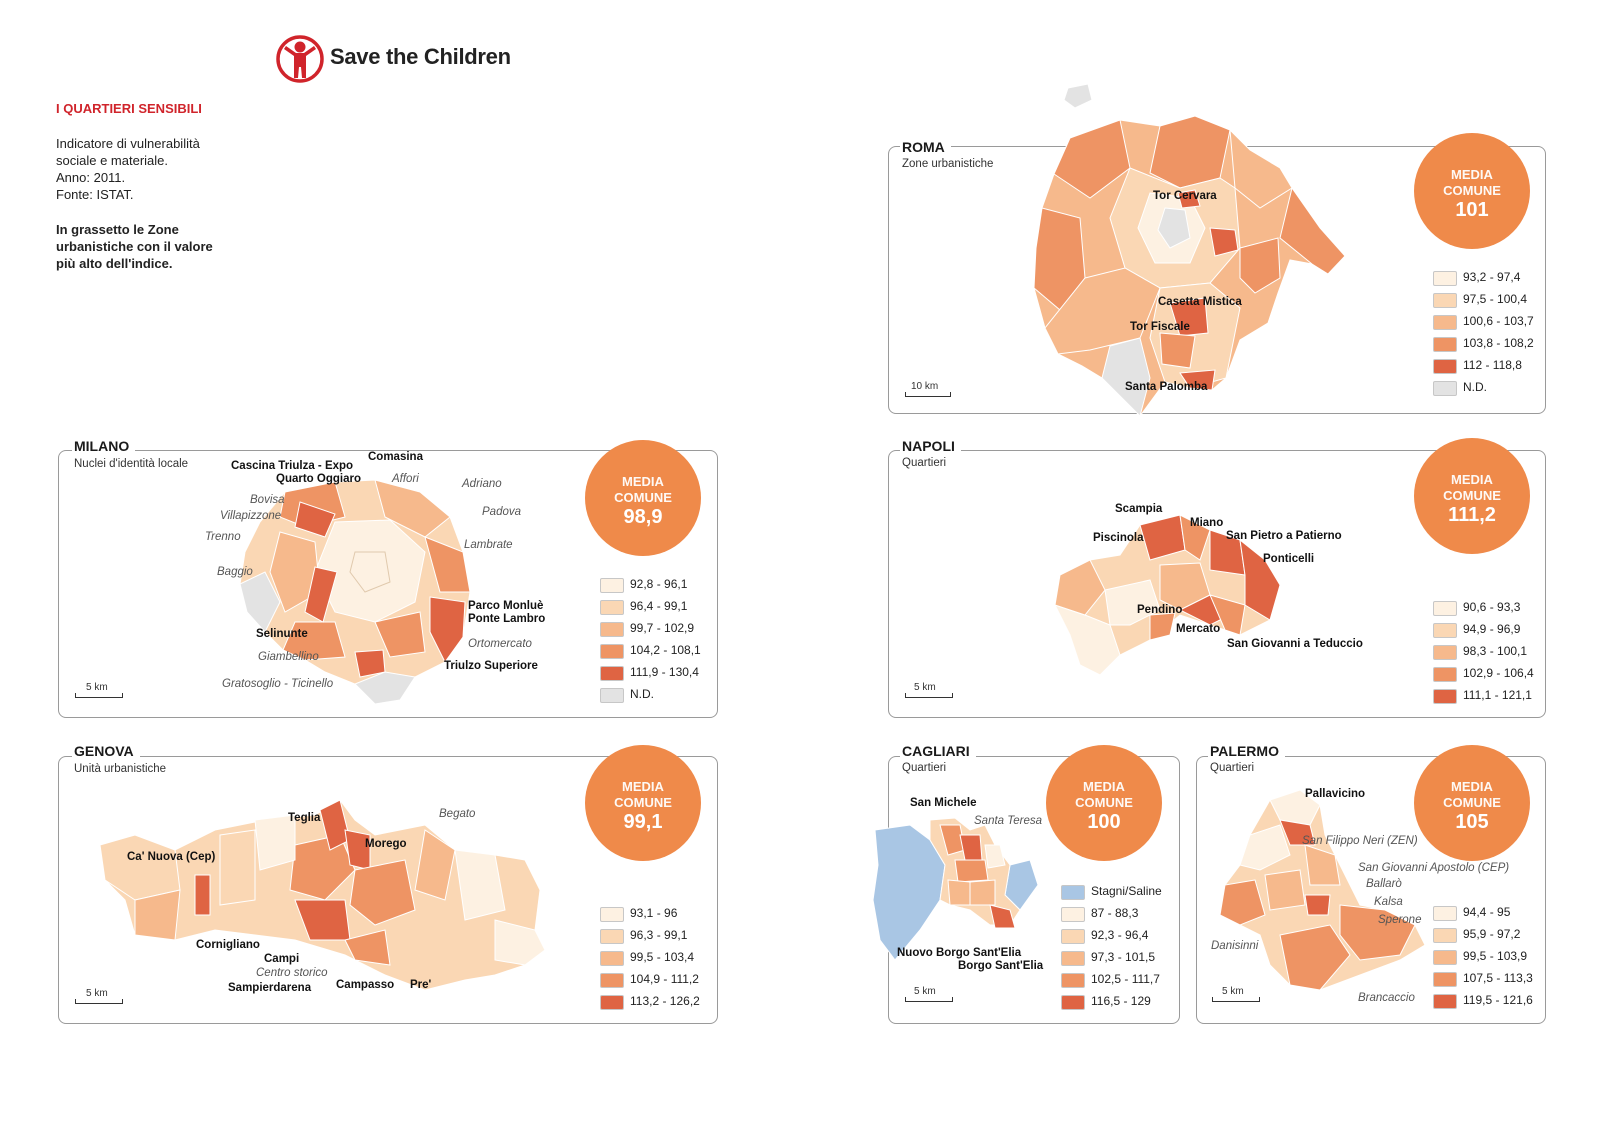 This screenshot has height=1129, width=1600. Describe the element at coordinates (1322, 890) in the screenshot. I see `map-palermo` at that location.